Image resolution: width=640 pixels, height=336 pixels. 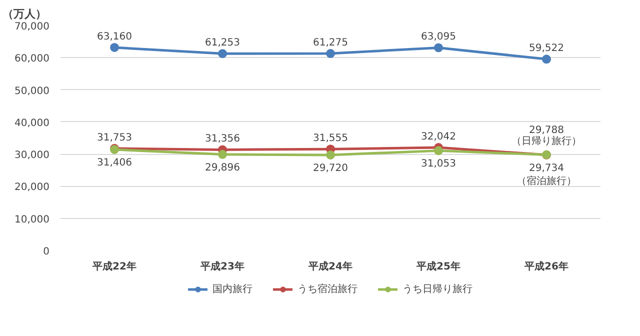 I want to click on y-tick-label: 0, so click(x=46, y=252).